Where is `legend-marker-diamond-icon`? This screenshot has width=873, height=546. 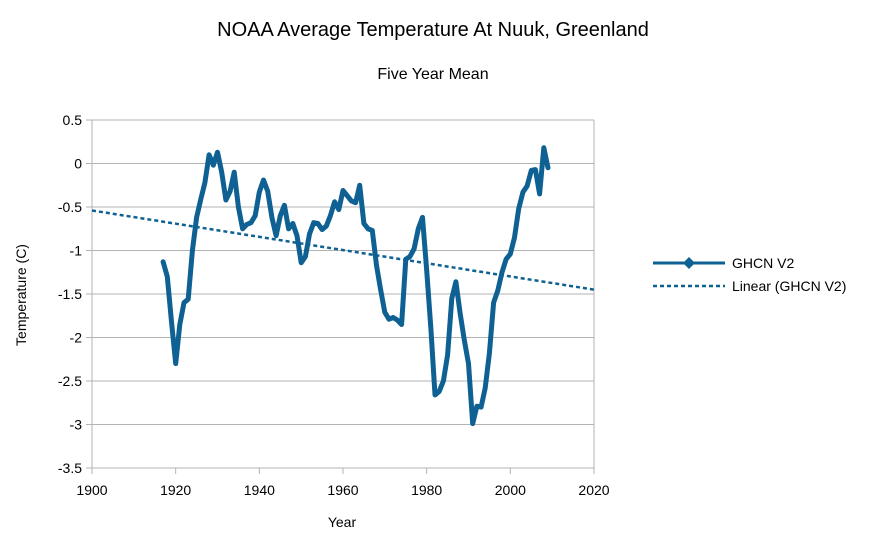
legend-marker-diamond-icon is located at coordinates (689, 263).